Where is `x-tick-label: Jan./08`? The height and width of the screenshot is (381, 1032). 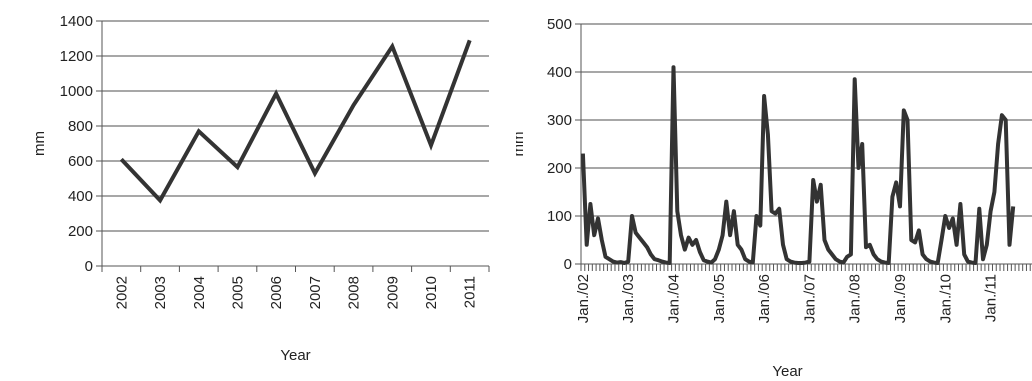 x-tick-label: Jan./08 is located at coordinates (855, 298).